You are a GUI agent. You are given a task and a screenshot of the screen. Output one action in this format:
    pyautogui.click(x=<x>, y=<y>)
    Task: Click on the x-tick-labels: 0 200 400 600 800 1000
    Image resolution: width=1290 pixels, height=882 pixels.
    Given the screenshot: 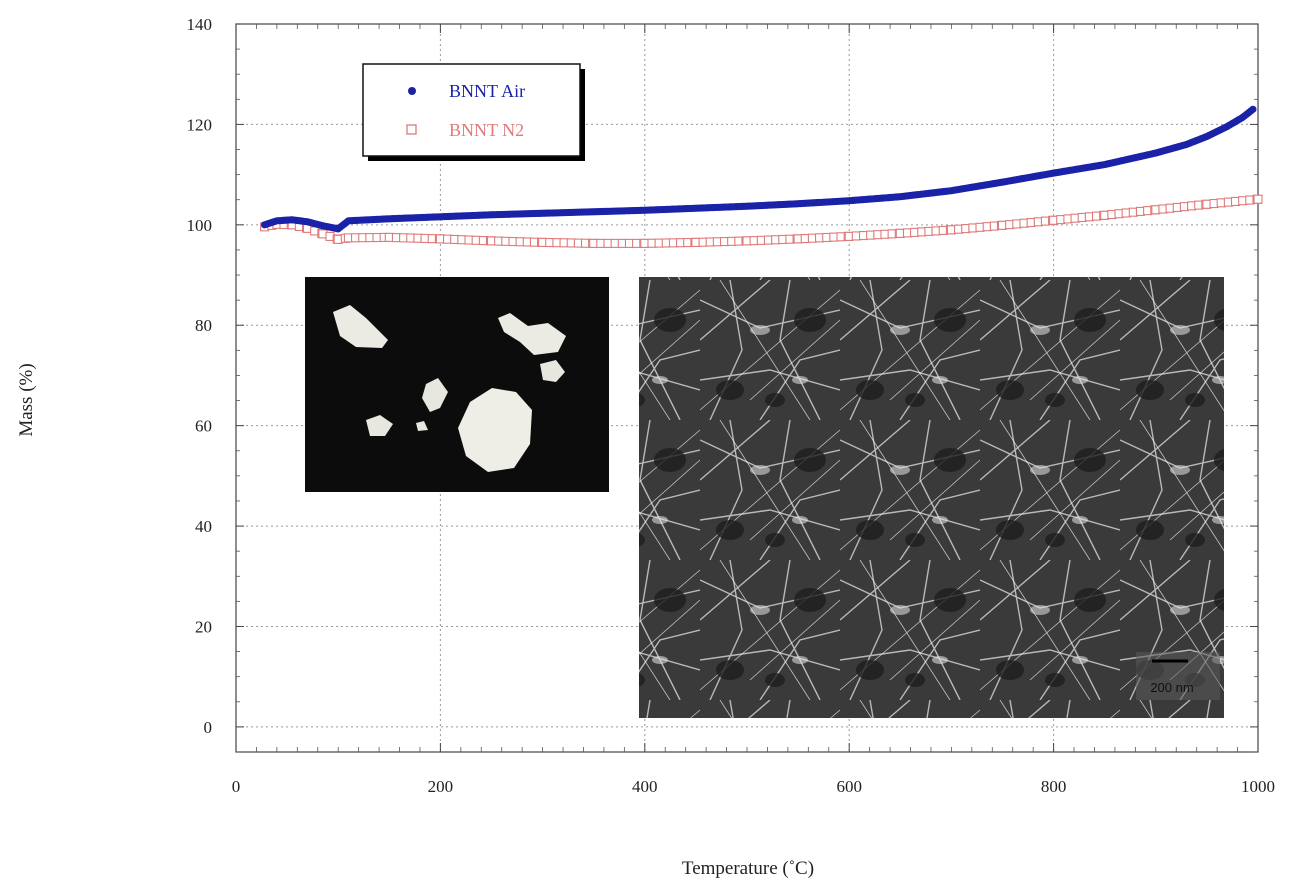 What is the action you would take?
    pyautogui.click(x=753, y=786)
    